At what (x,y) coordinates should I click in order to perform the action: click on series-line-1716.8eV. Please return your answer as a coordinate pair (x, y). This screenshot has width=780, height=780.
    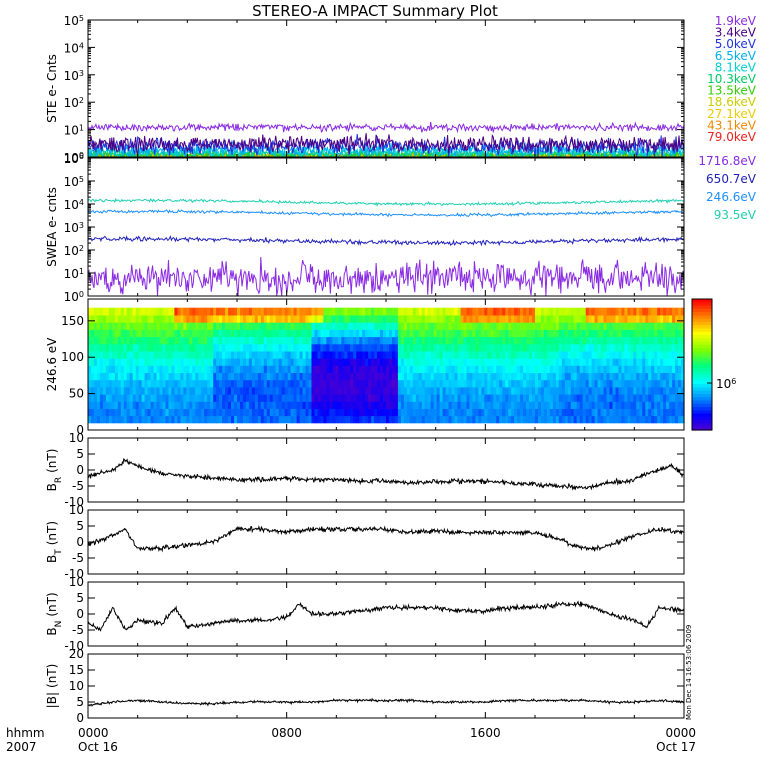
    Looking at the image, I should click on (386, 276).